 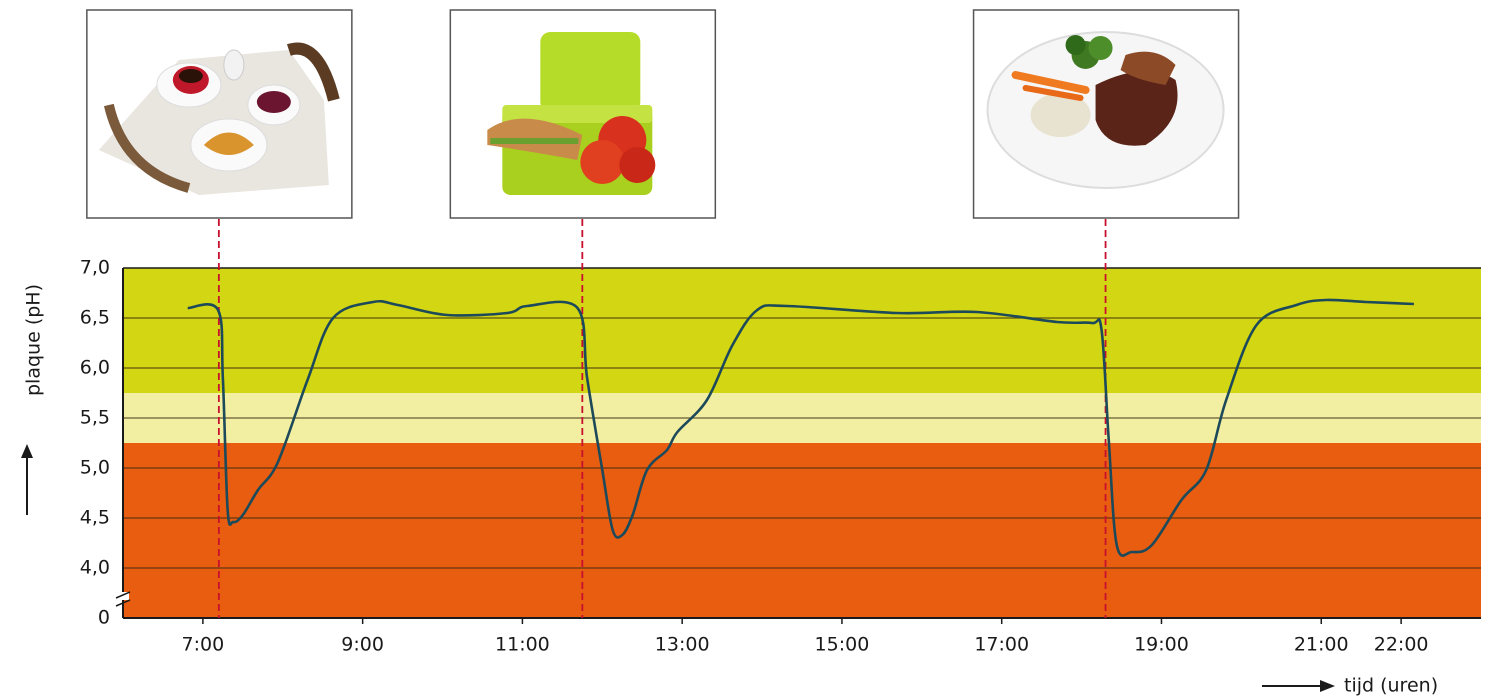 What do you see at coordinates (27, 479) in the screenshot?
I see `y-axis-arrow` at bounding box center [27, 479].